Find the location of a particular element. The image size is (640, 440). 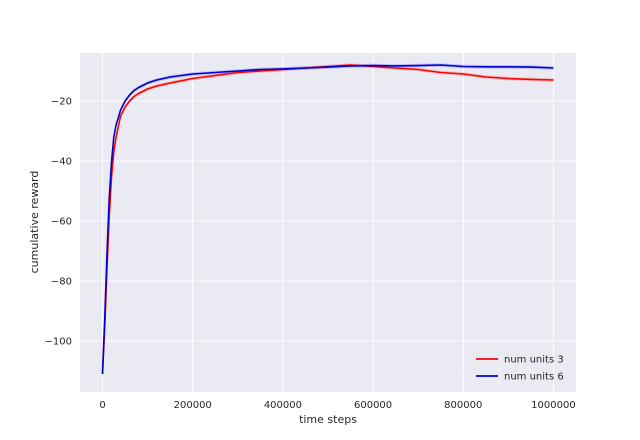

y-axis-label: cumulative reward is located at coordinates (34, 222).